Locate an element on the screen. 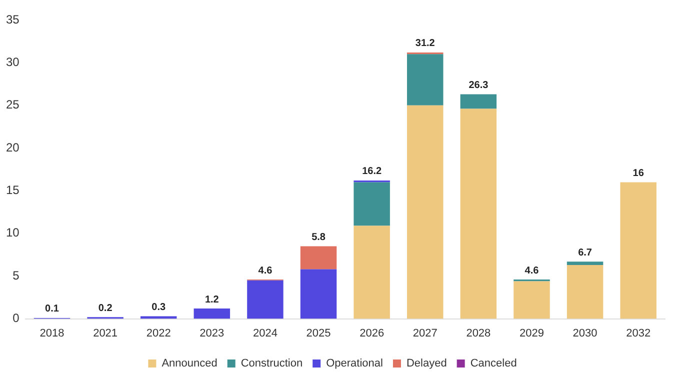 Image resolution: width=680 pixels, height=379 pixels. y-tick-label: 5 is located at coordinates (16, 275).